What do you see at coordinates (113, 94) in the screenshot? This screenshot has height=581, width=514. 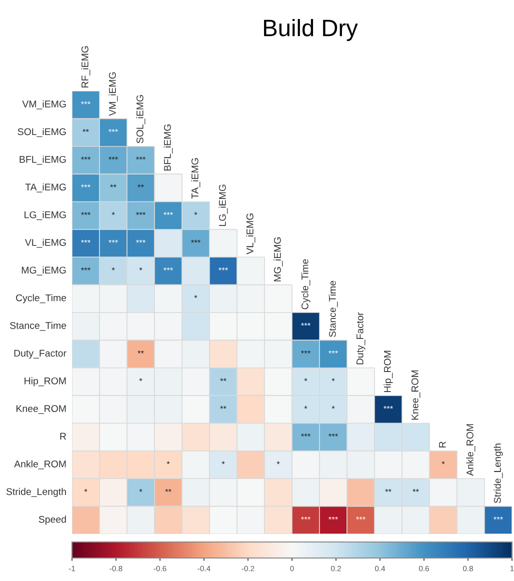 I see `x-tick-label: VM_iEMG` at bounding box center [113, 94].